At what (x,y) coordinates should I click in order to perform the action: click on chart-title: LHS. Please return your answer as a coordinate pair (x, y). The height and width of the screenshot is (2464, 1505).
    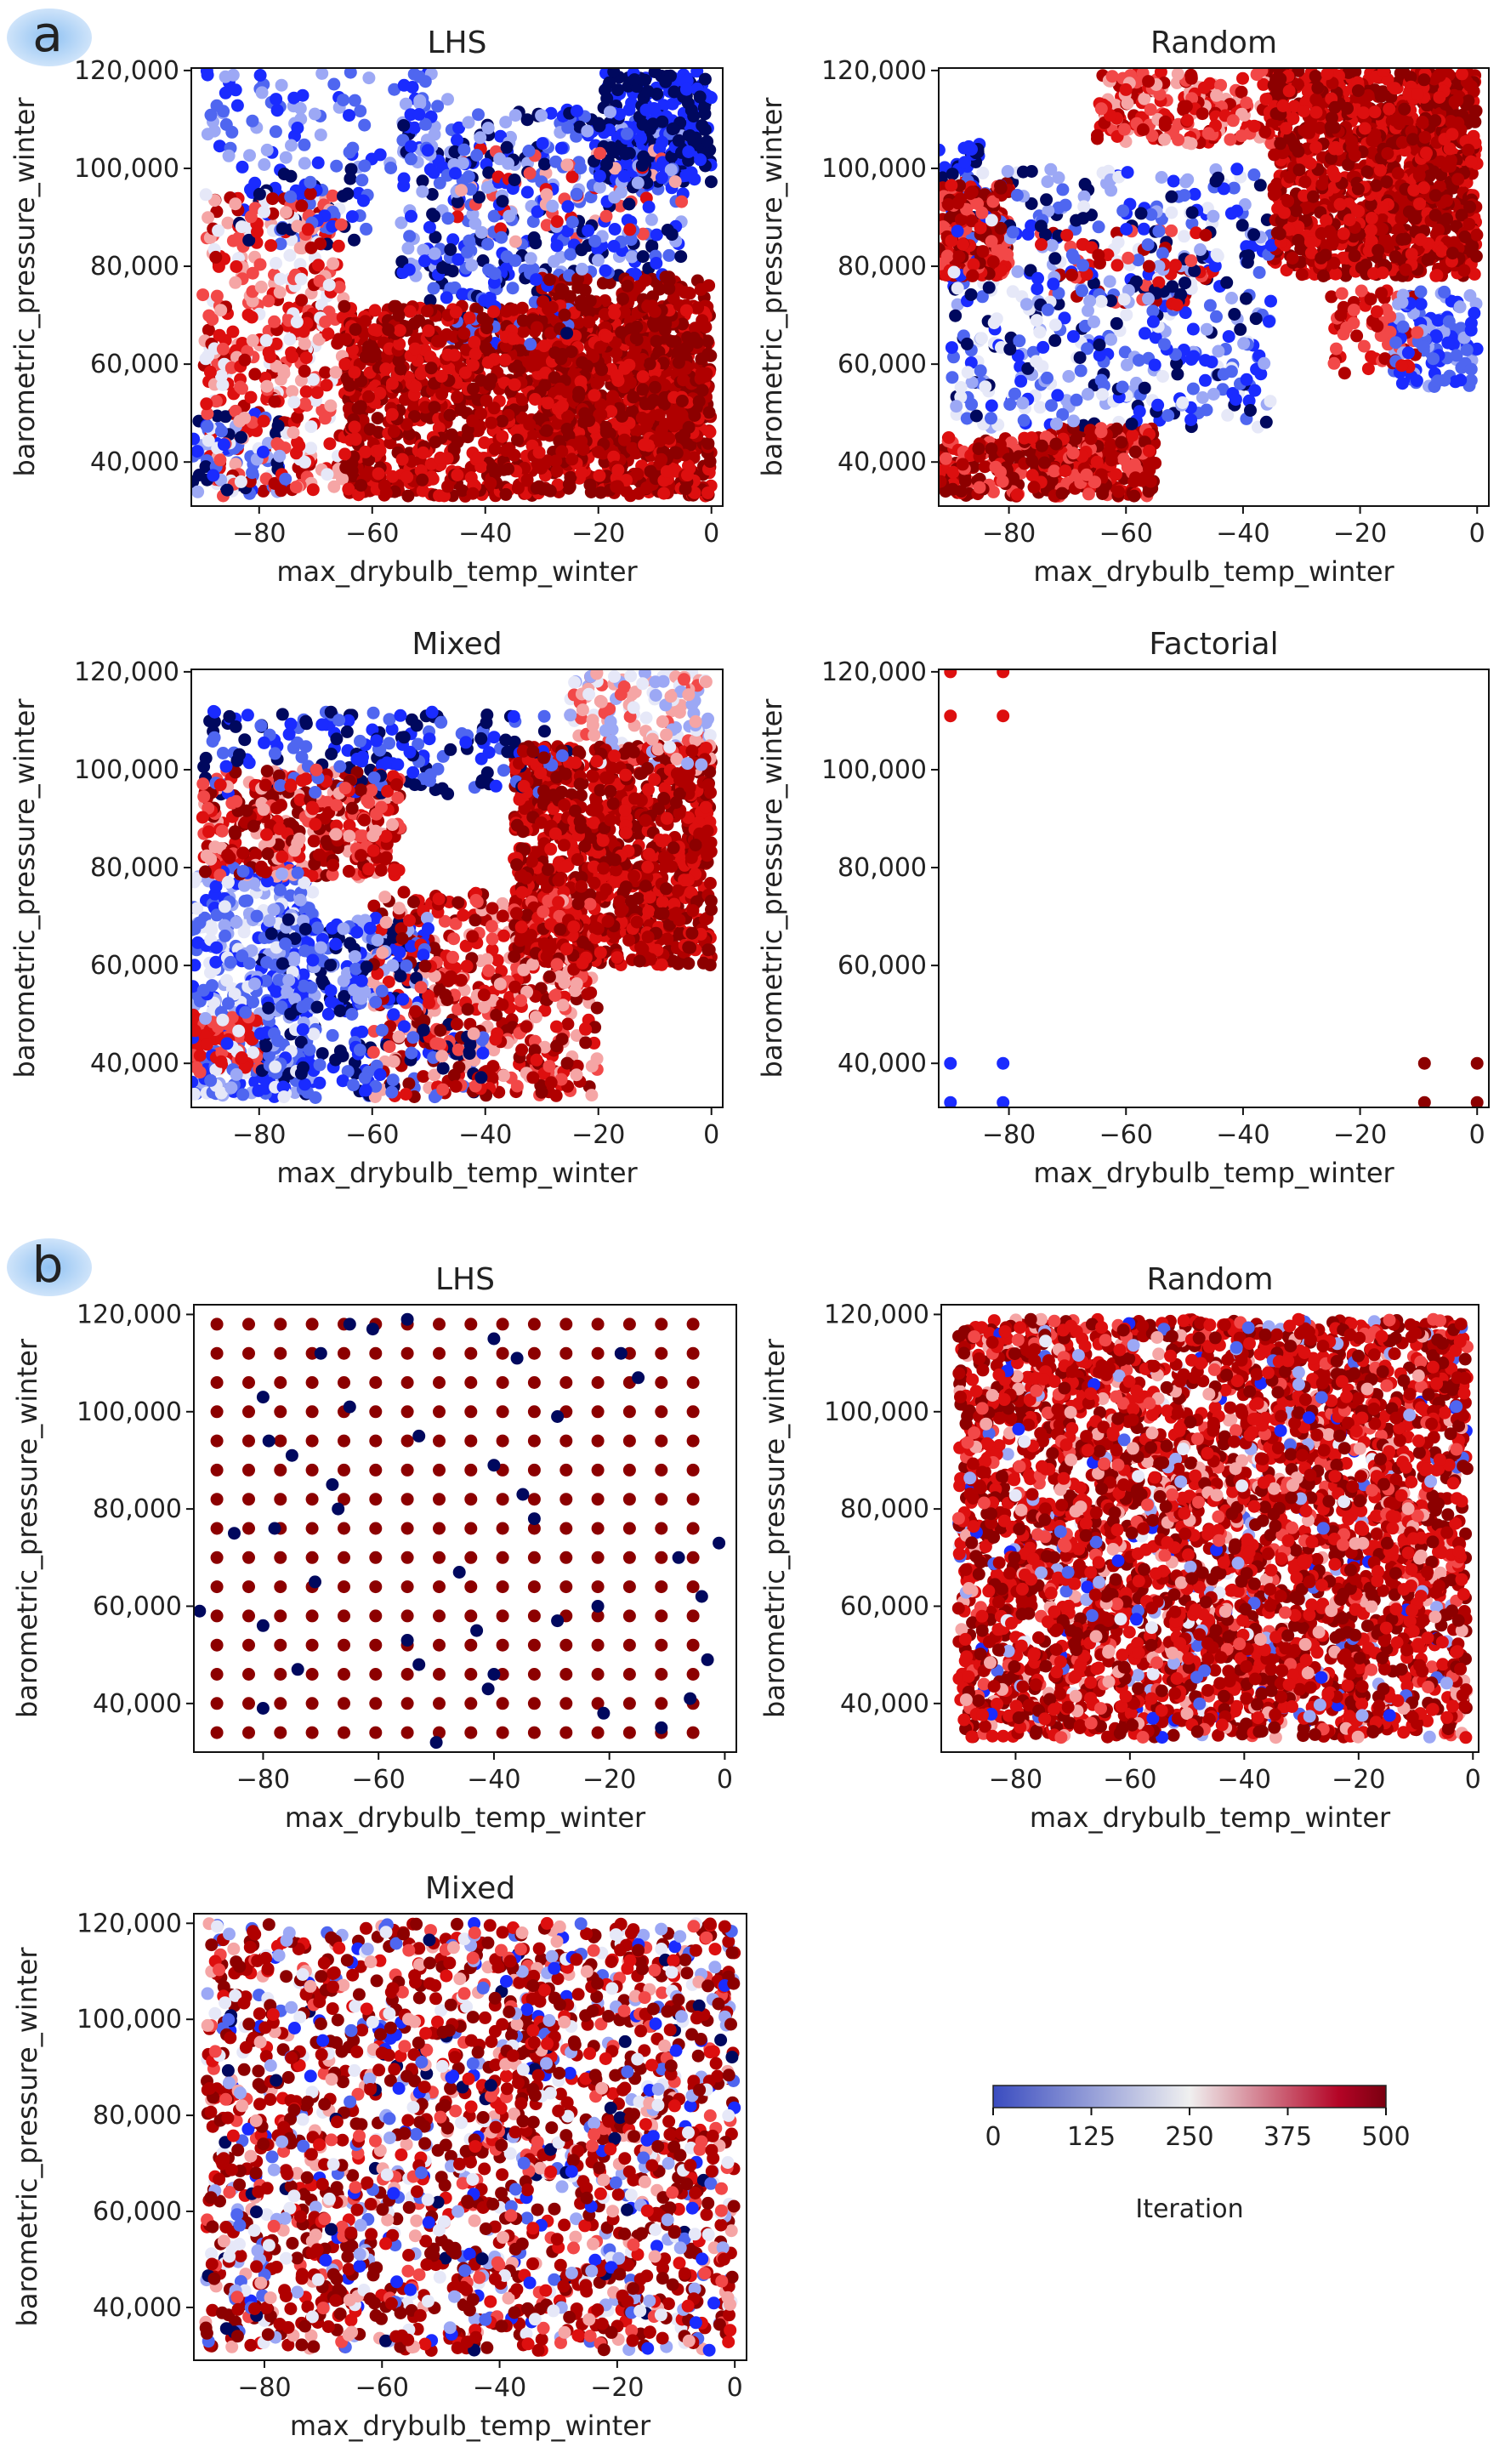
    Looking at the image, I should click on (457, 43).